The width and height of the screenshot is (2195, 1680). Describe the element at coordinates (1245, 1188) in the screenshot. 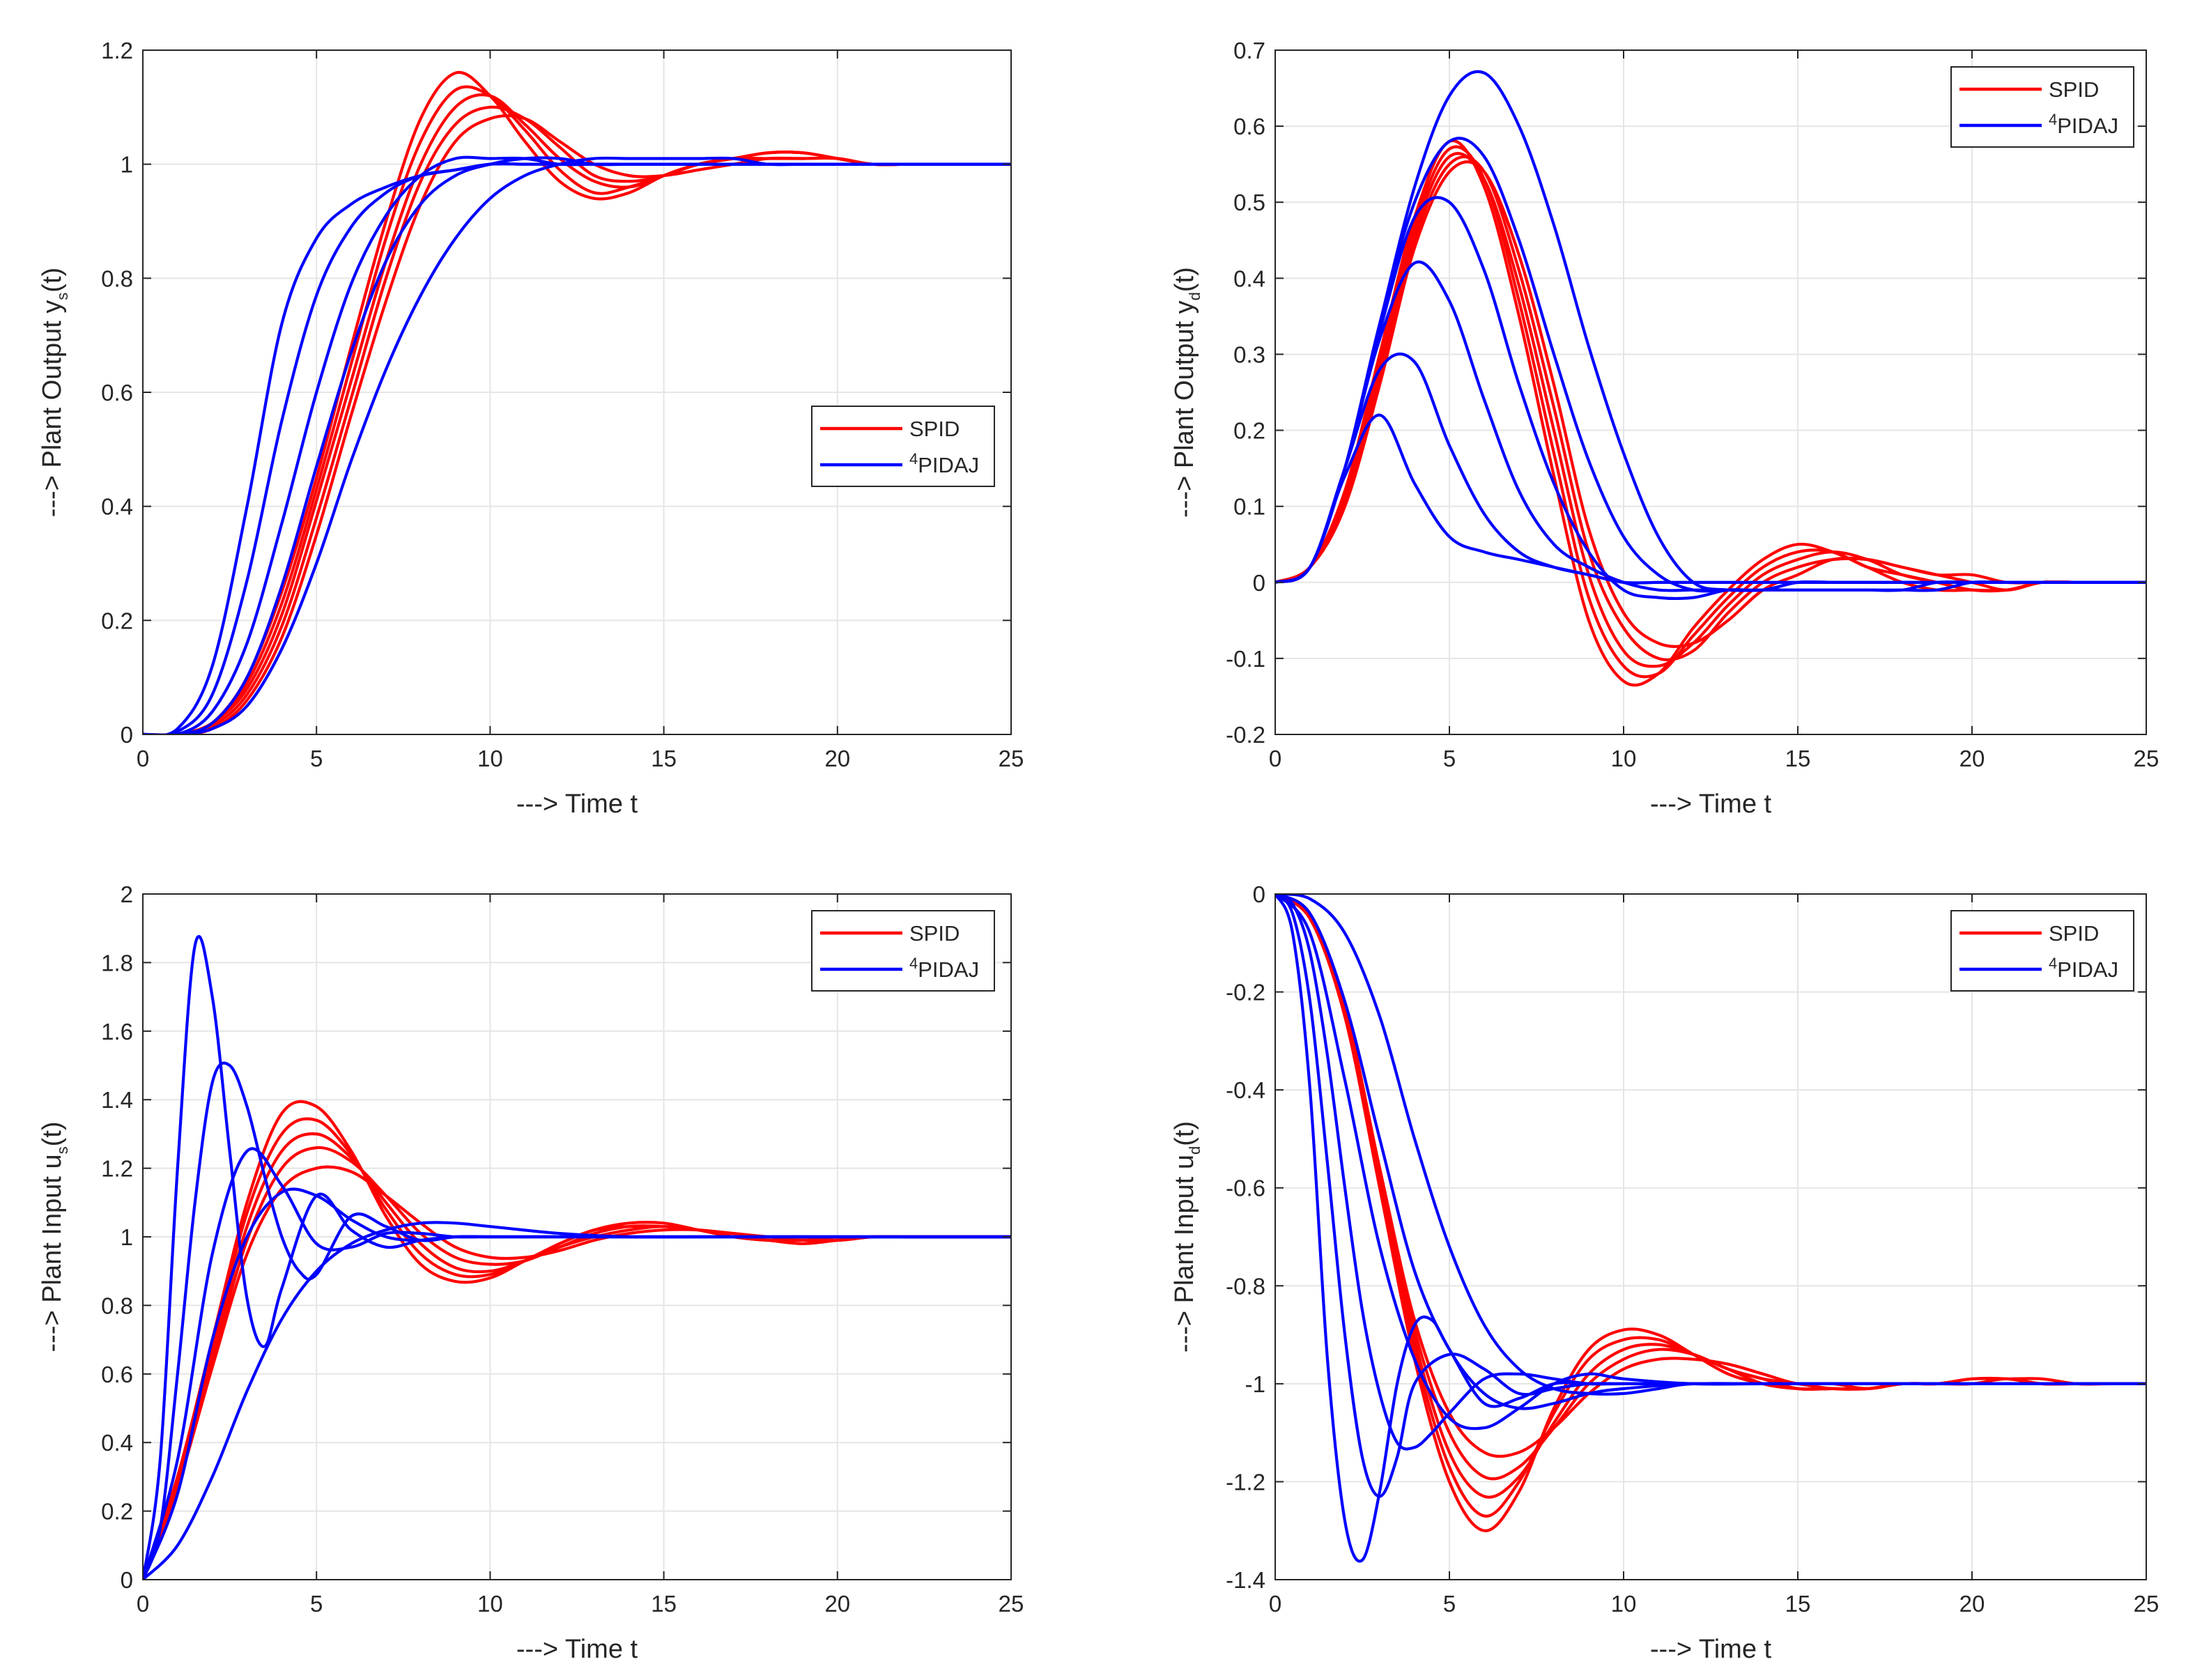

I see `y-tick-label: -0.6` at that location.